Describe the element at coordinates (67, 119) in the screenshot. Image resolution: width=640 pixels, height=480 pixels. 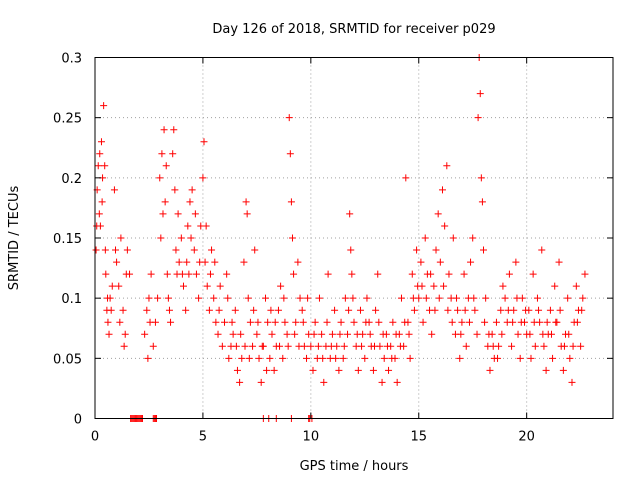
I see `y-tick-label: 0.25` at that location.